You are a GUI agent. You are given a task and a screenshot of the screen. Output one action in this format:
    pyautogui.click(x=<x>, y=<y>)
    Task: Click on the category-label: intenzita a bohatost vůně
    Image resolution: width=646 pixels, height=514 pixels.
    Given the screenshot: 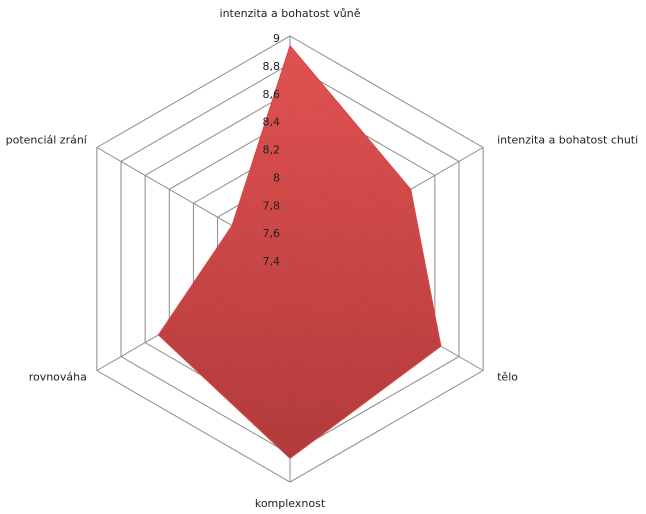 What is the action you would take?
    pyautogui.click(x=290, y=13)
    